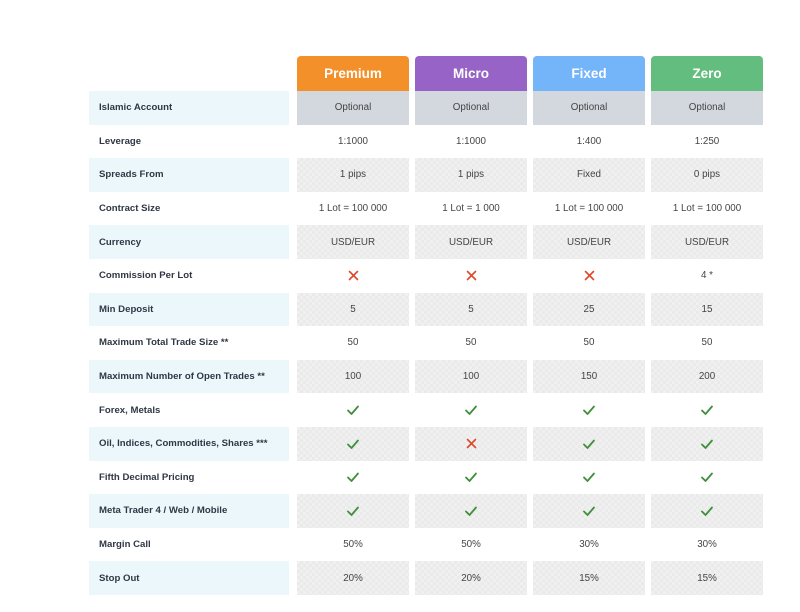  What do you see at coordinates (707, 141) in the screenshot?
I see `table-cell: 1:250` at bounding box center [707, 141].